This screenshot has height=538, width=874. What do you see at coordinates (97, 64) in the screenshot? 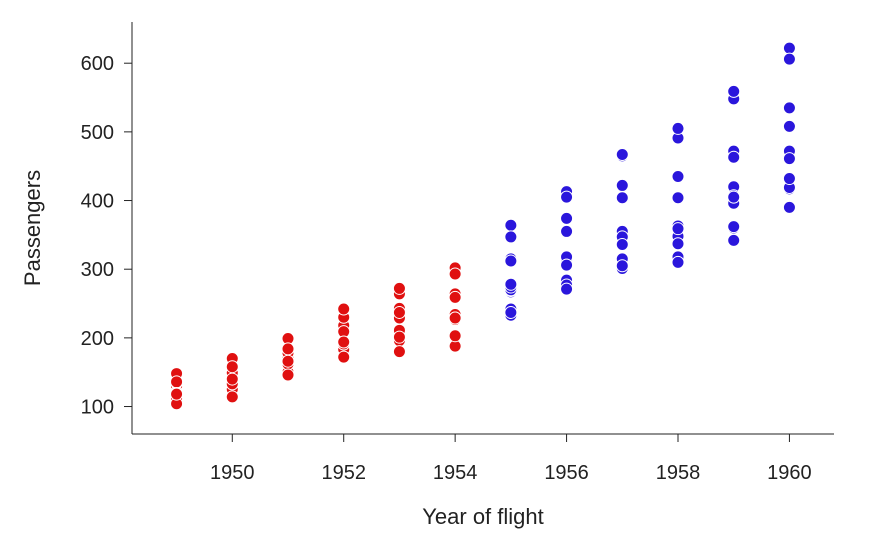
I see `y-tick-label: 600` at bounding box center [97, 64].